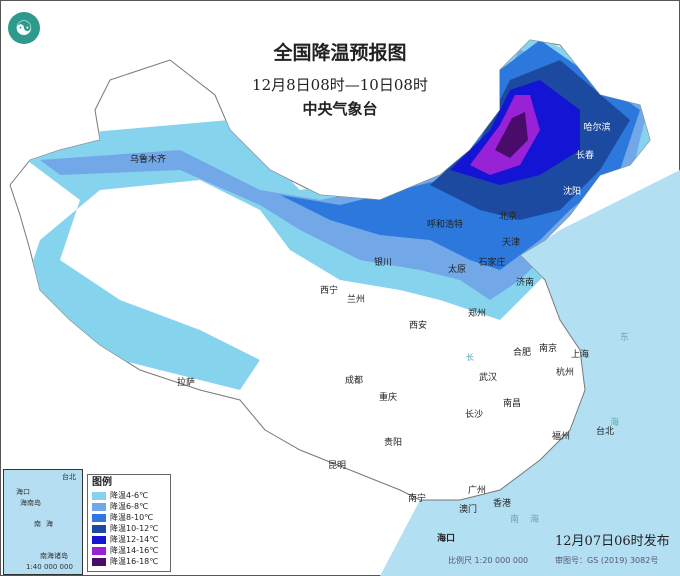 This screenshot has height=576, width=680. What do you see at coordinates (565, 373) in the screenshot?
I see `city-label: 杭州` at bounding box center [565, 373].